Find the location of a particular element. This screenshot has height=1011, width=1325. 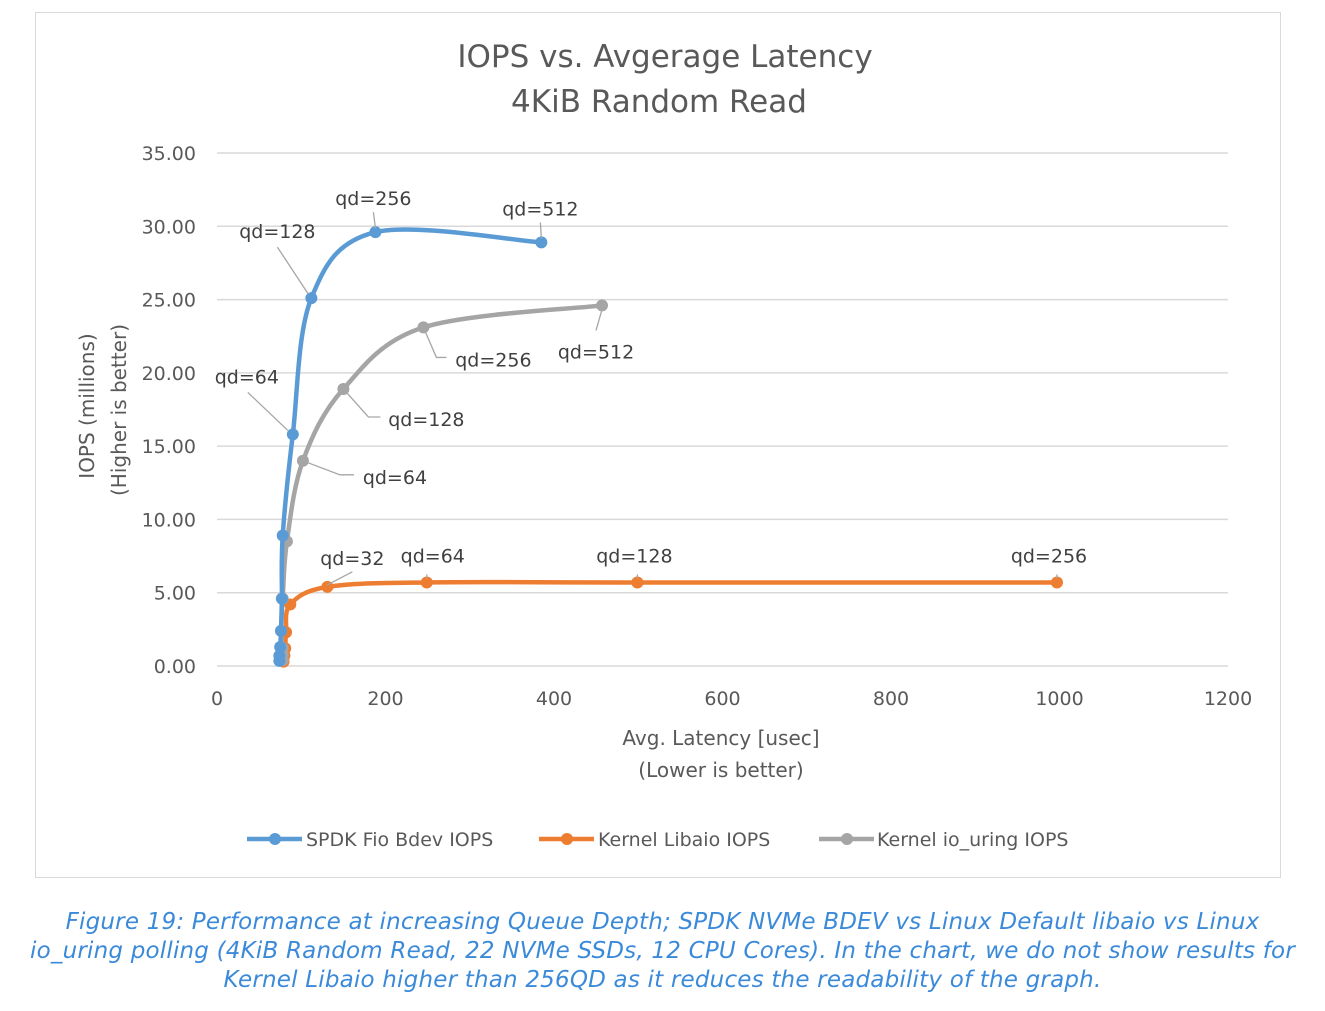

x-axis-label: Avg. Latency [usec] is located at coordinates (720, 738).